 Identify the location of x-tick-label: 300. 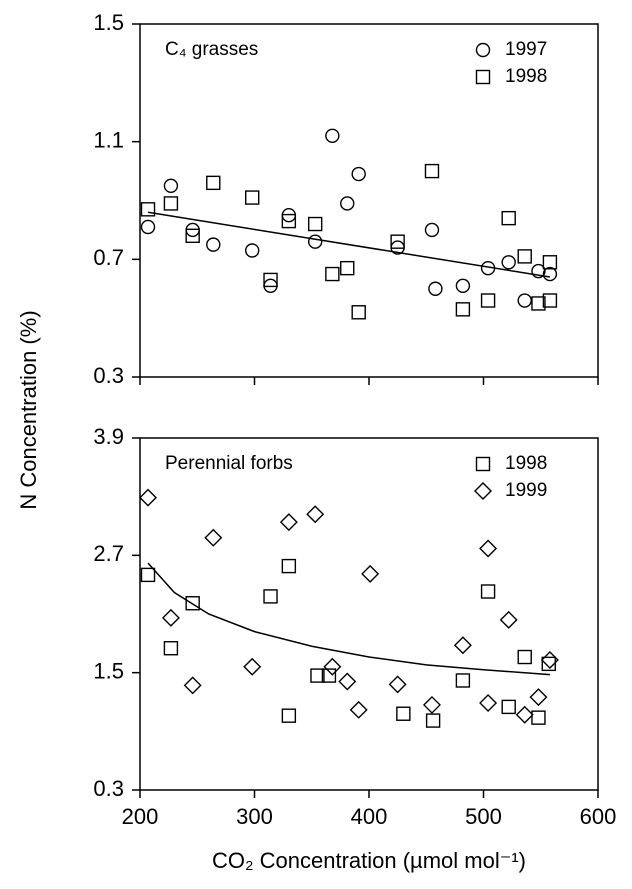
(254, 816).